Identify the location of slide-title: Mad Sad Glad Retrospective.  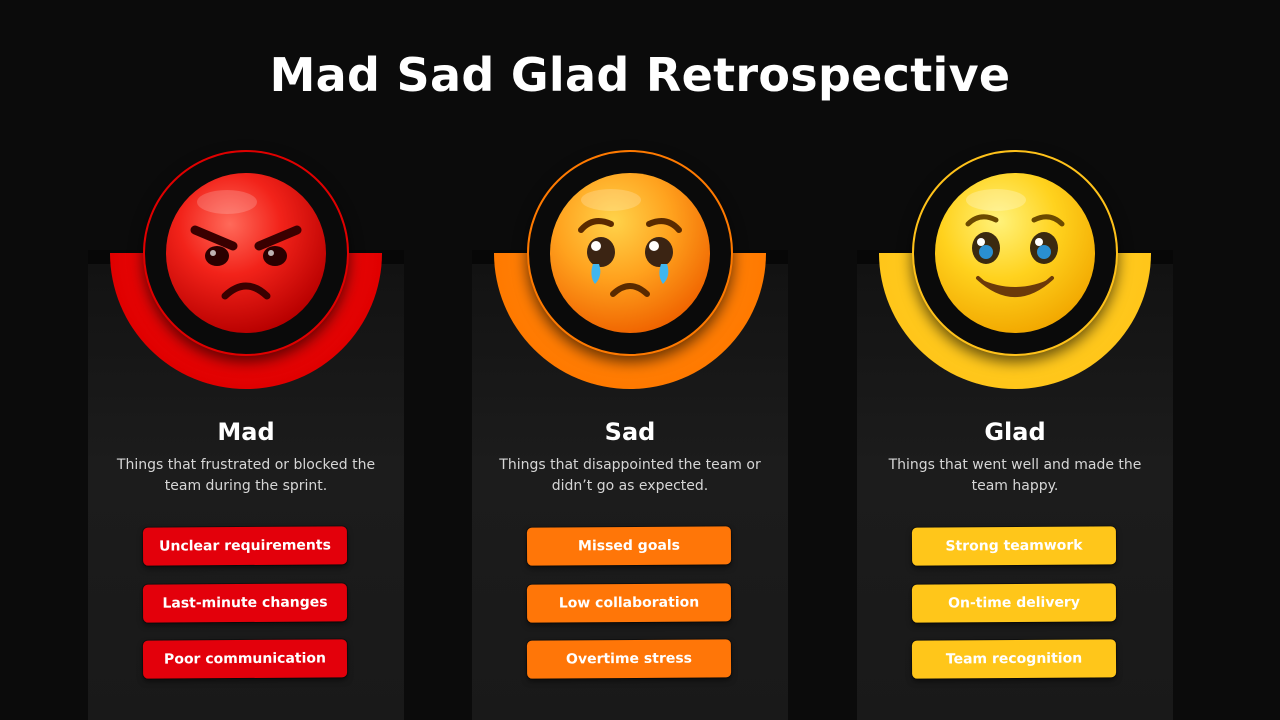
(640, 75).